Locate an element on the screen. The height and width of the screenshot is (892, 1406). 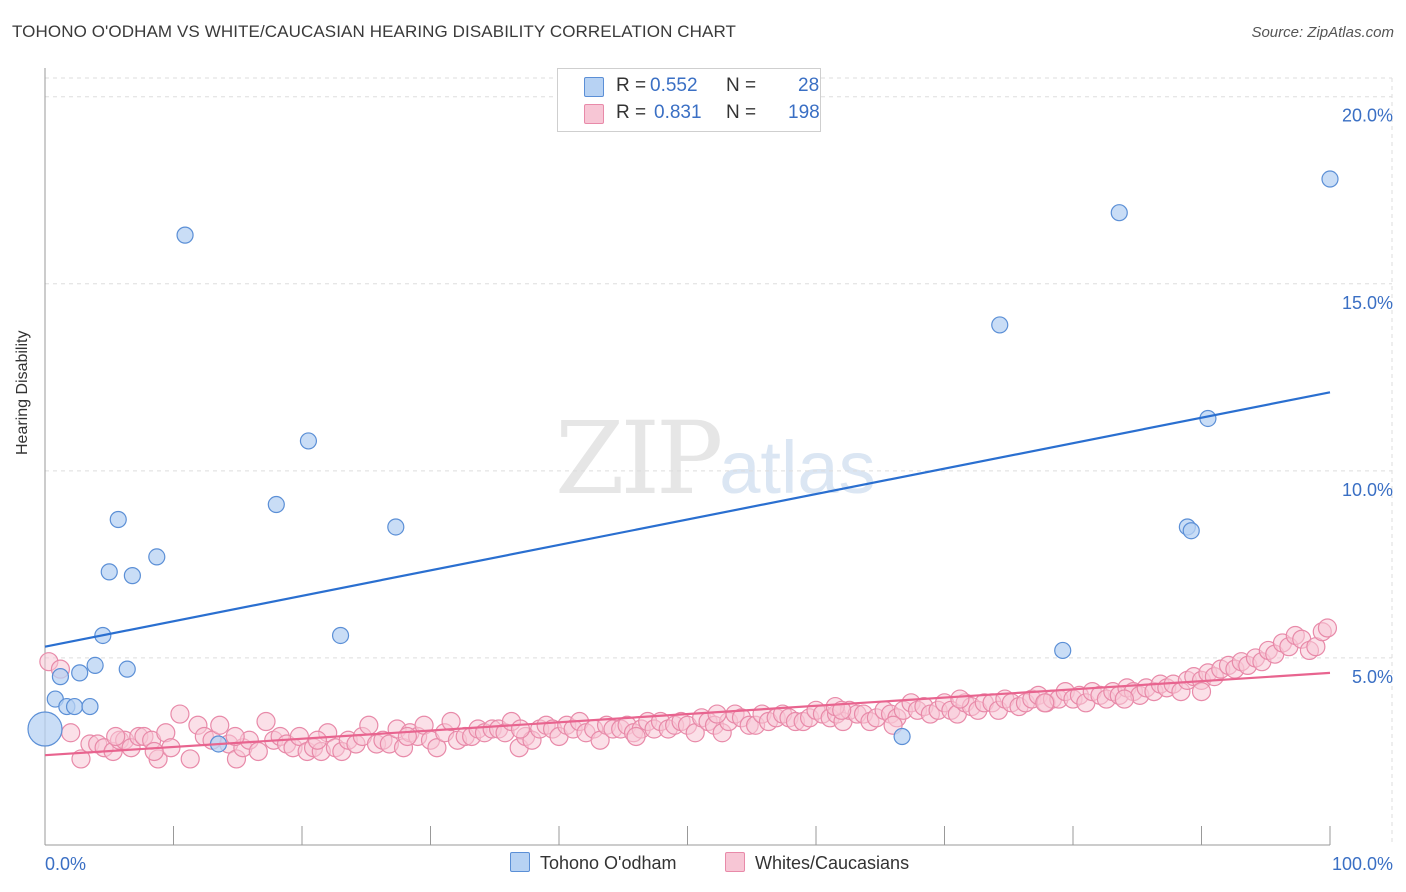
bottom-legend-whites: Whites/Caucasians is located at coordinates (817, 863).